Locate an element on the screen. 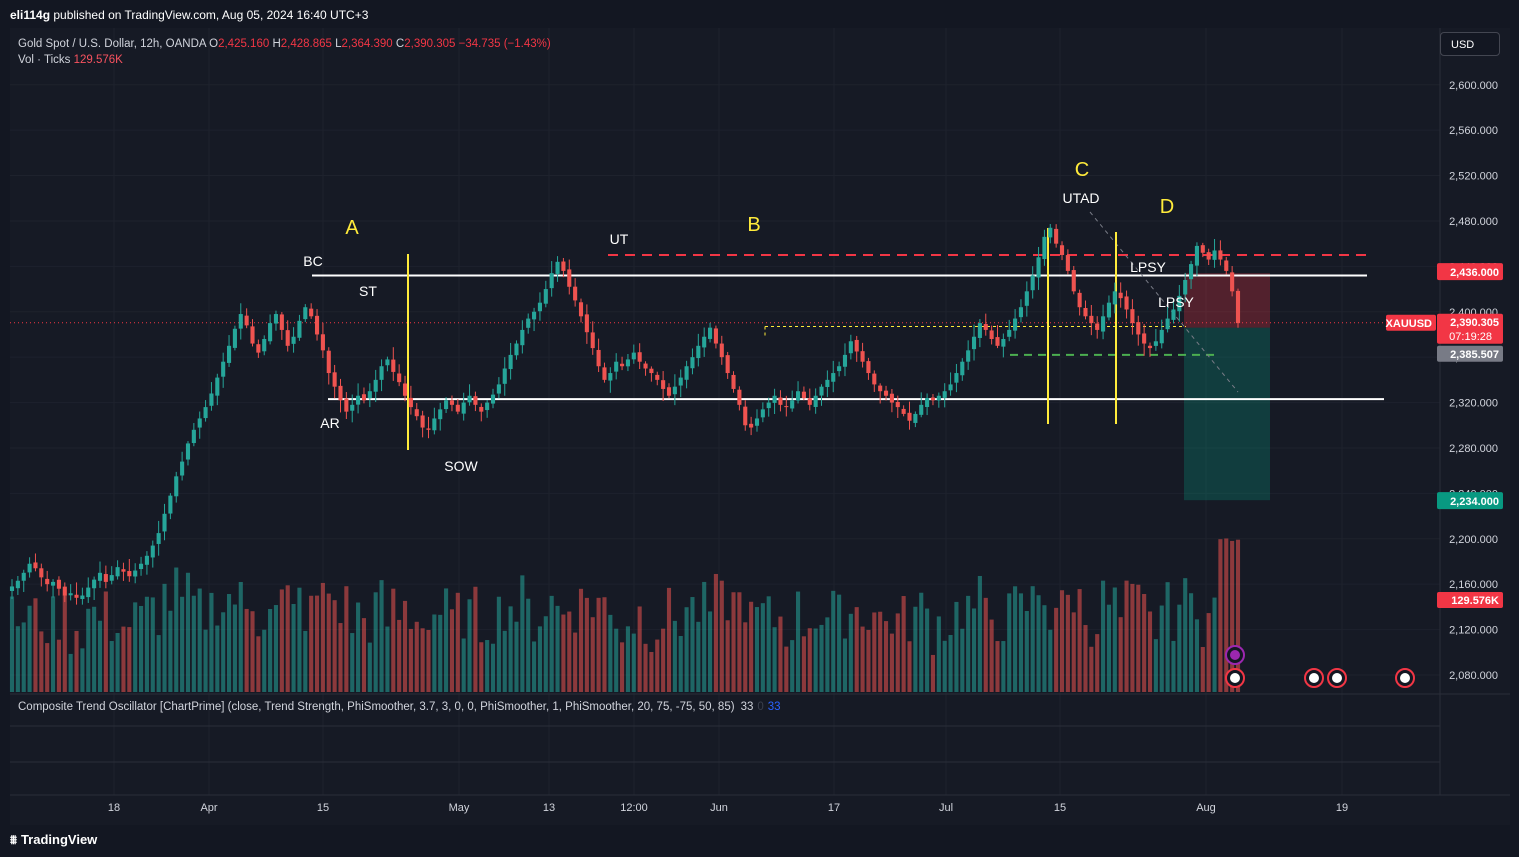 The height and width of the screenshot is (857, 1519). last-price-tag-bg is located at coordinates (1470, 328).